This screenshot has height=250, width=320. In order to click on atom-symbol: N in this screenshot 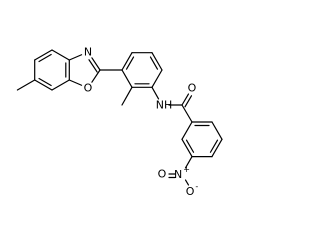, I will do `click(178, 174)`.